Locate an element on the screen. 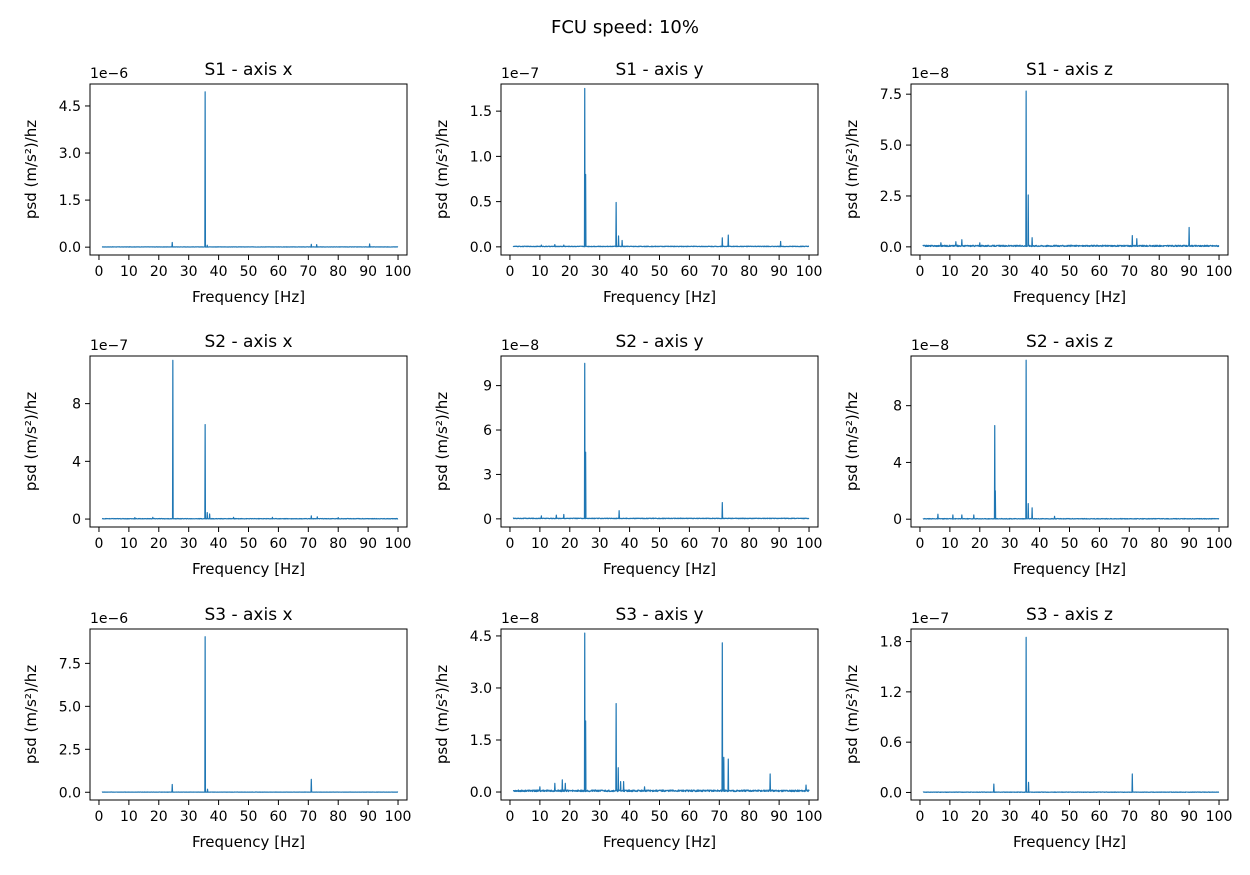 The width and height of the screenshot is (1250, 875). y-tick-label: 1.8 is located at coordinates (891, 643).